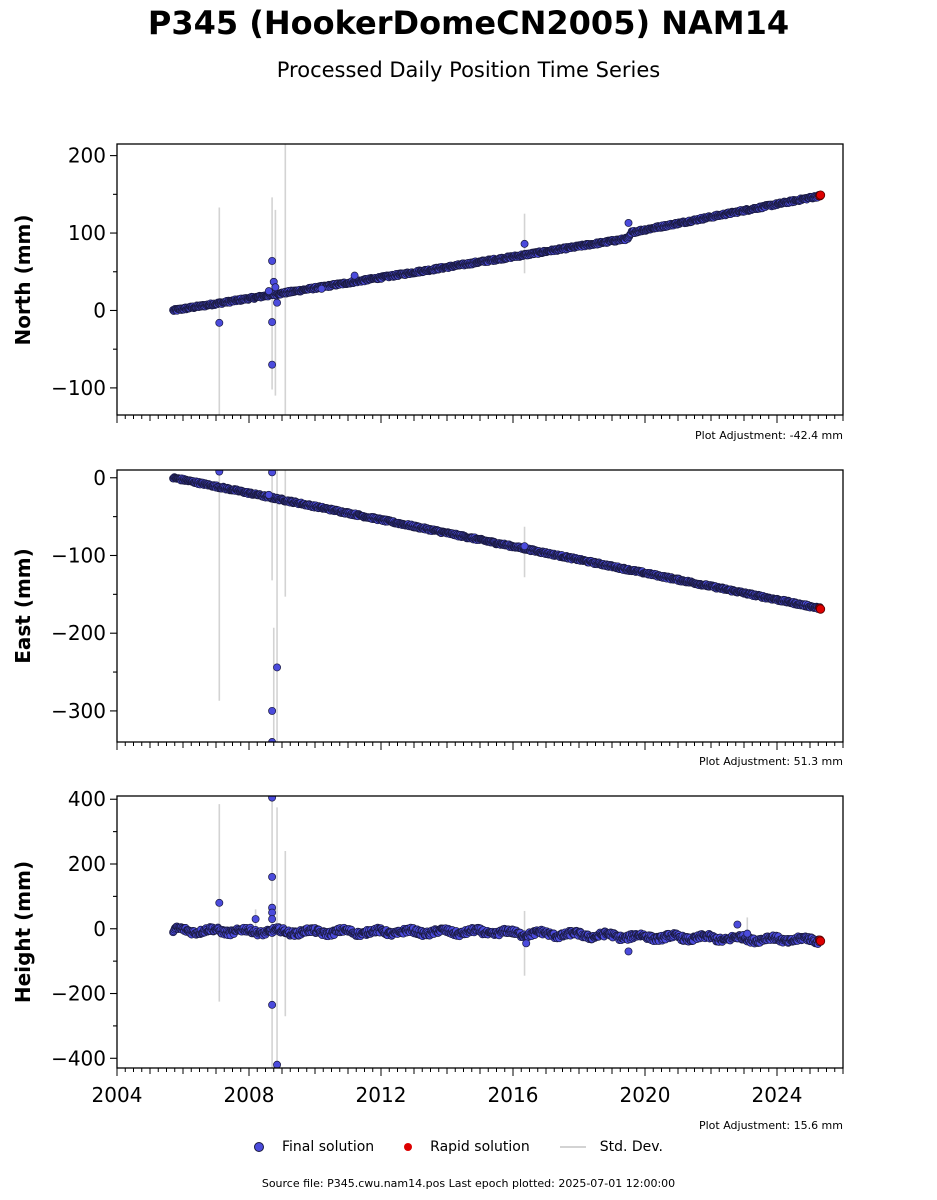 The image size is (937, 1200). I want to click on plot-adjustment-label: Plot Adjustment: -42.4 mm, so click(769, 435).